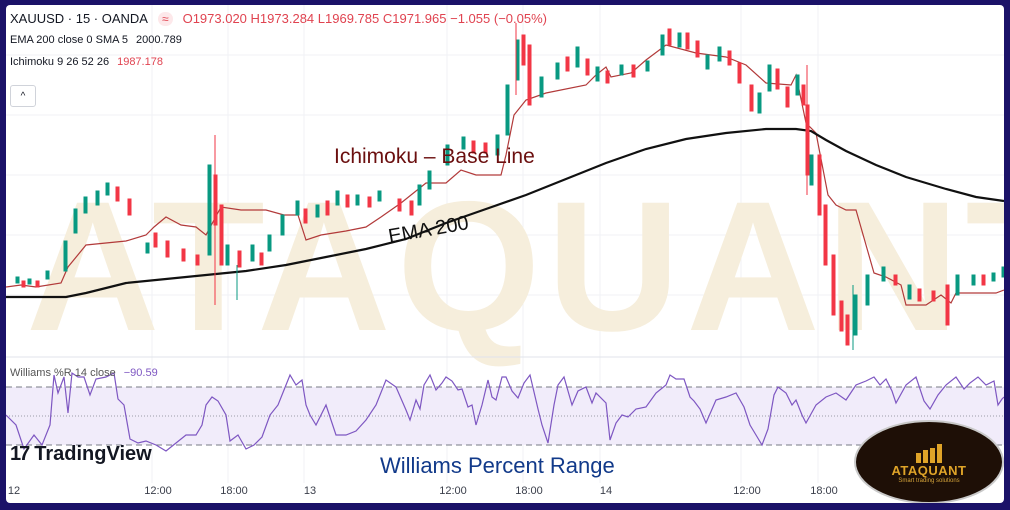 The width and height of the screenshot is (1010, 510). Describe the element at coordinates (434, 156) in the screenshot. I see `base-line-annotation: Ichimoku – Base Line` at that location.